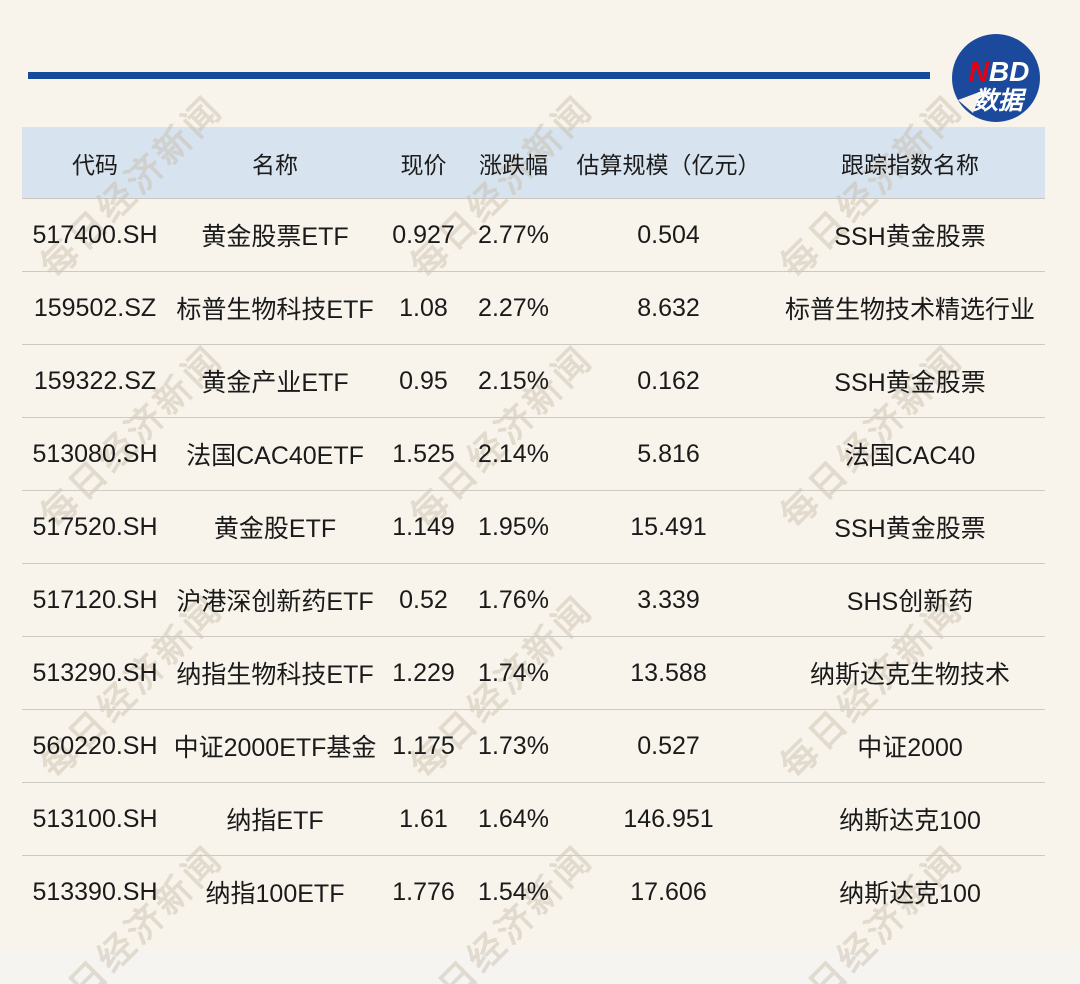 This screenshot has width=1080, height=984. Describe the element at coordinates (910, 746) in the screenshot. I see `cell-index: 中证2000` at that location.